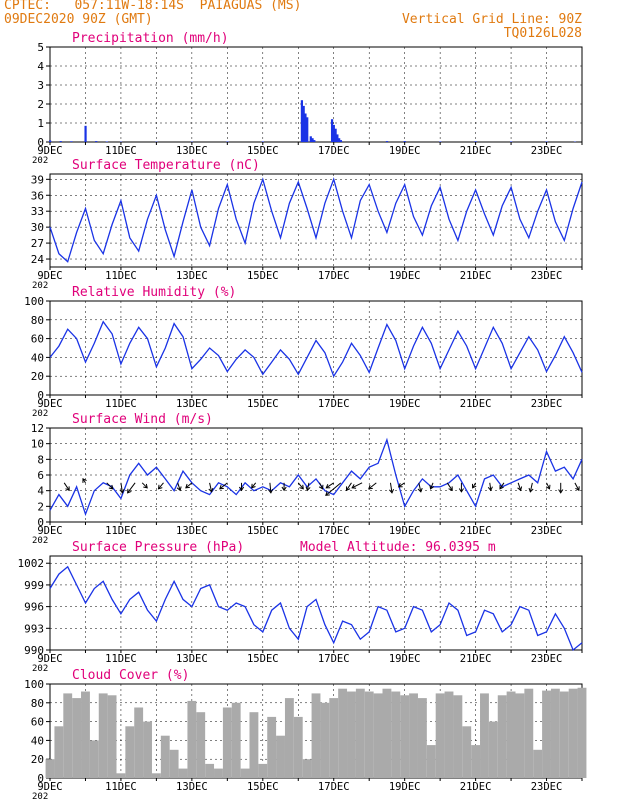 The width and height of the screenshot is (618, 800). Describe the element at coordinates (37, 179) in the screenshot. I see `y-tick-label: 39` at that location.